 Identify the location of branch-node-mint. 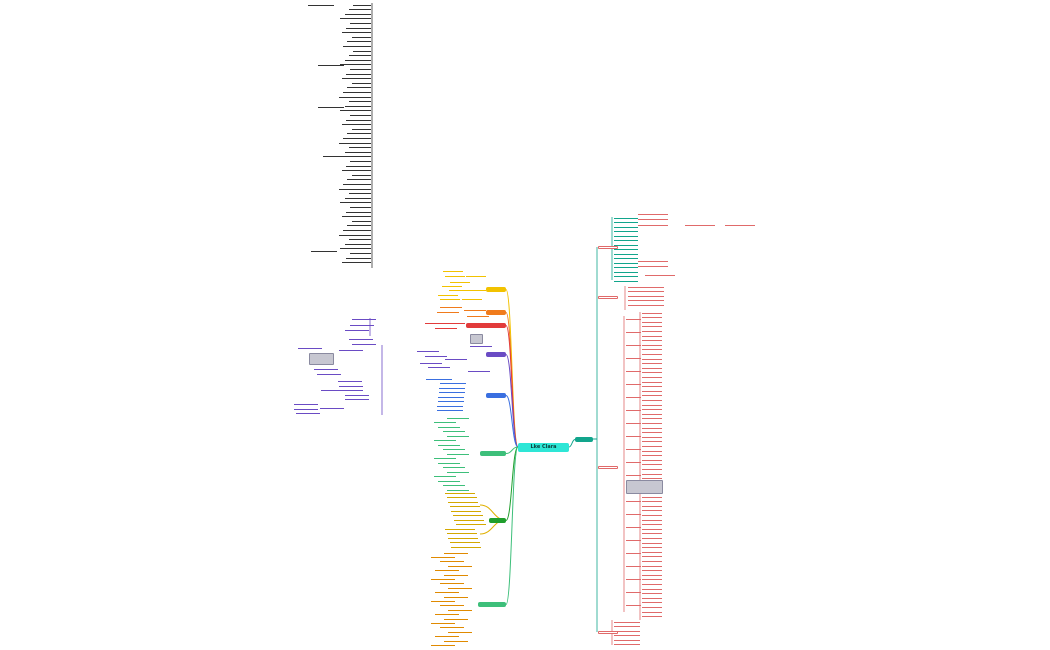
(492, 604).